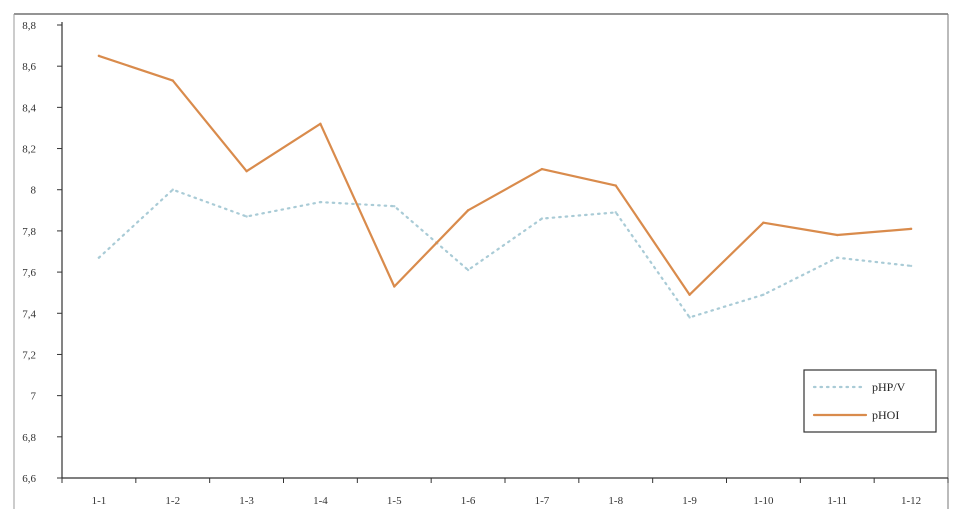 The image size is (956, 516). I want to click on y-tick-label: 7,4, so click(29, 314).